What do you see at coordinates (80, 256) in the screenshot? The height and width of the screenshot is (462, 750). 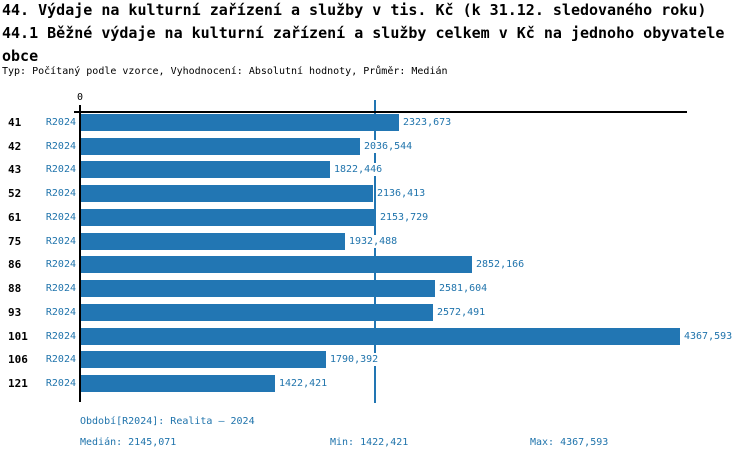 I see `y-axis-line` at bounding box center [80, 256].